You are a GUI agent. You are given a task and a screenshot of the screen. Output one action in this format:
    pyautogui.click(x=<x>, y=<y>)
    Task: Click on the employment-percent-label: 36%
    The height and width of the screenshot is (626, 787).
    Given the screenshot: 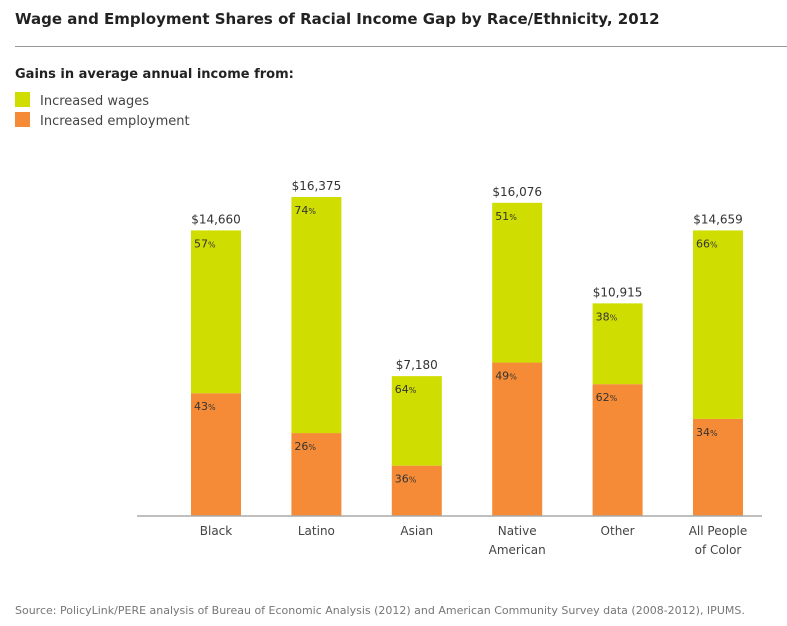 What is the action you would take?
    pyautogui.click(x=406, y=479)
    